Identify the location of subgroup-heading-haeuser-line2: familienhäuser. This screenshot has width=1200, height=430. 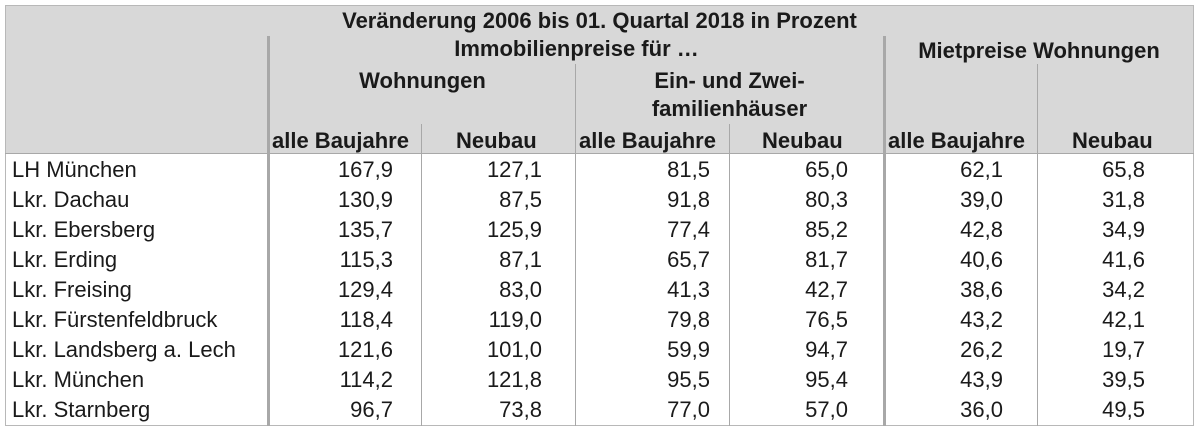
(729, 108).